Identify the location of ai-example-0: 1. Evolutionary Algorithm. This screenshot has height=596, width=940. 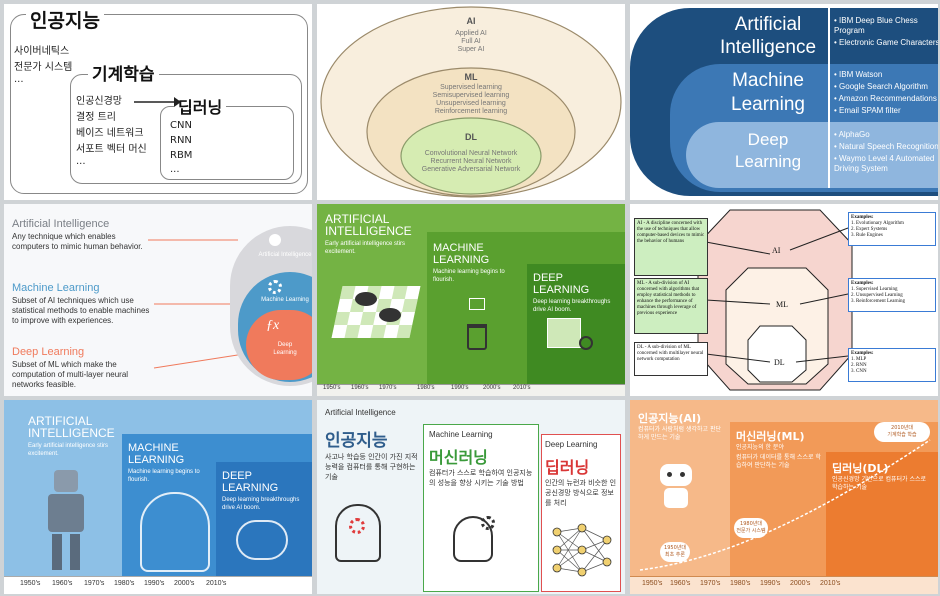
(877, 223).